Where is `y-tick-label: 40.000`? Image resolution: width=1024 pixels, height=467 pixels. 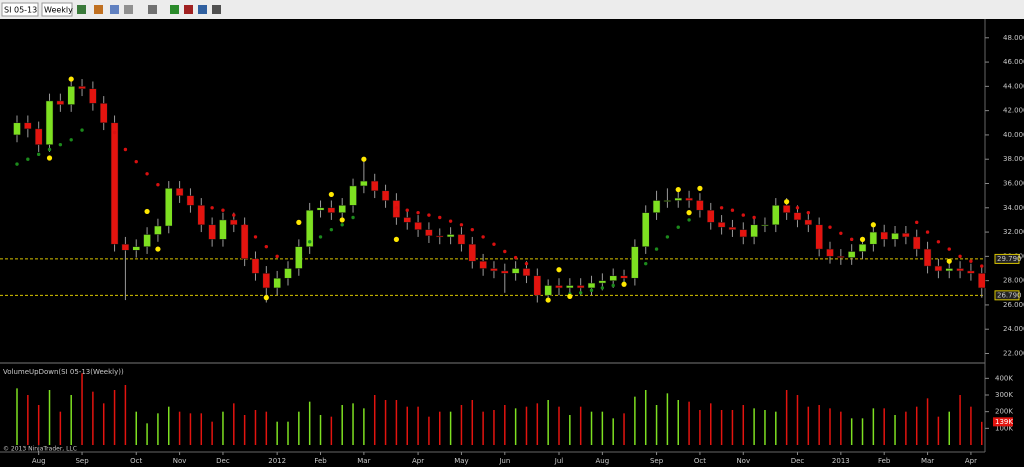 y-tick-label: 40.000 is located at coordinates (1013, 135).